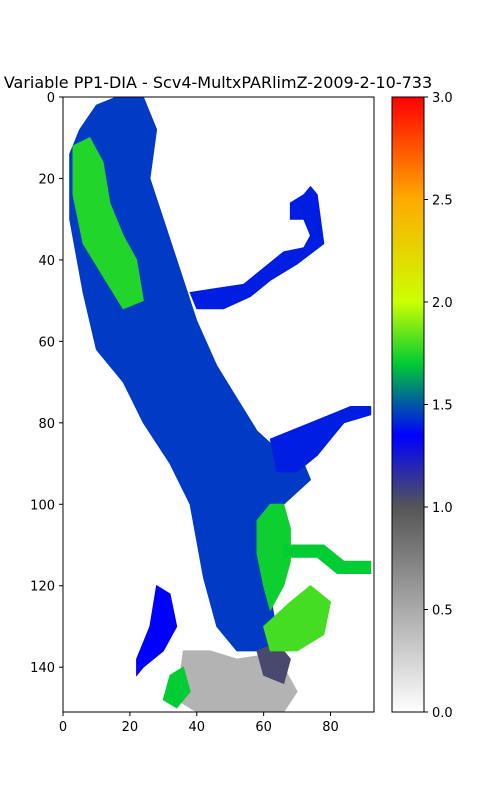 This screenshot has width=500, height=800. Describe the element at coordinates (327, 559) in the screenshot. I see `region-green-east-spur` at that location.